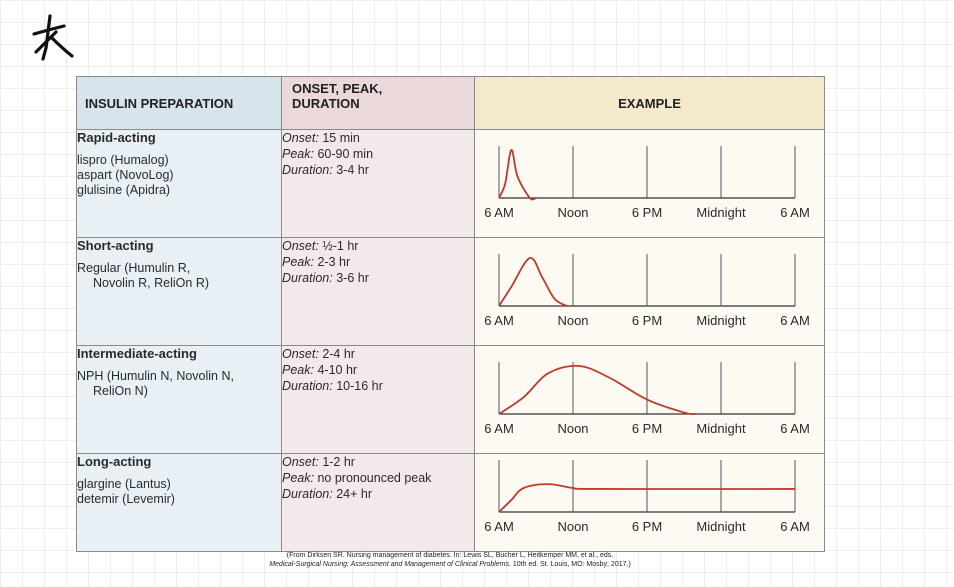 Image resolution: width=954 pixels, height=587 pixels. Describe the element at coordinates (53, 37) in the screenshot. I see `handwritten-star-mark` at that location.